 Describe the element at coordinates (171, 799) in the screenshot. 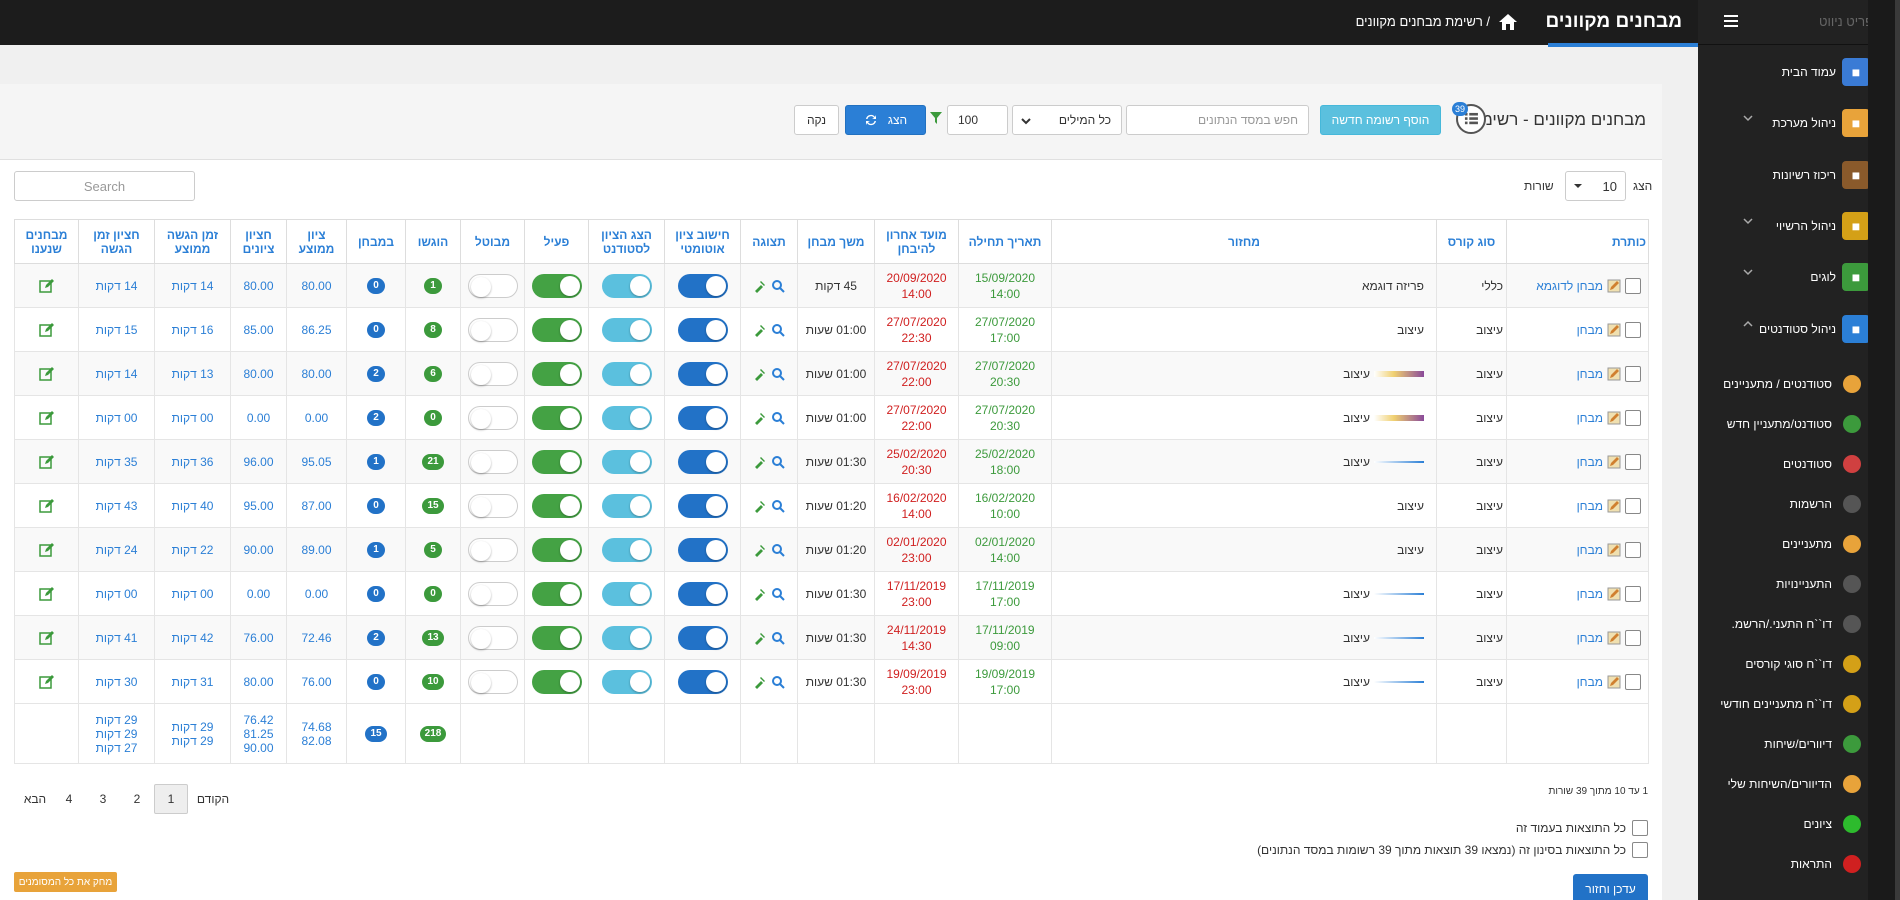

I see `page-1: 1` at that location.